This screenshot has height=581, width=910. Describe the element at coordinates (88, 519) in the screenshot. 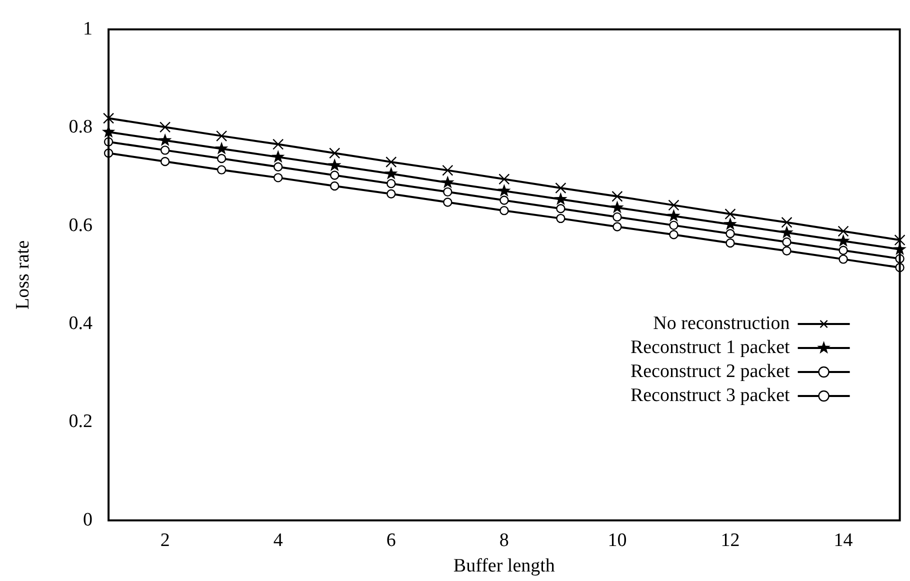

I see `y-tick-label: 0` at that location.